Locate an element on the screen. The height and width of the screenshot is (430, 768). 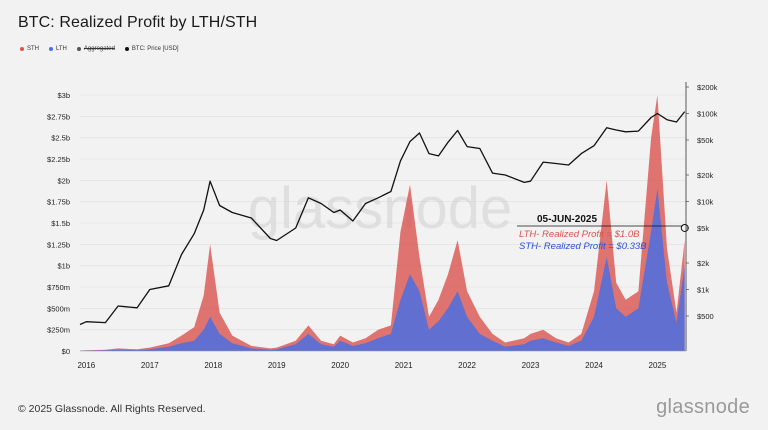
y-left-tick-label: $2.25b is located at coordinates (58, 159).